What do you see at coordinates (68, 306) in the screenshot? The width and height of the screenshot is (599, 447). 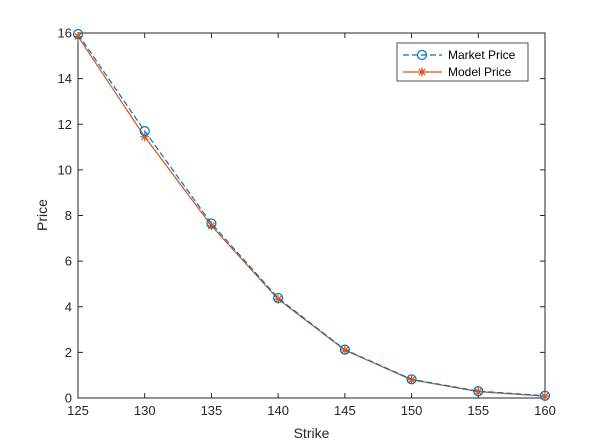 I see `y-tick-label: 4` at bounding box center [68, 306].